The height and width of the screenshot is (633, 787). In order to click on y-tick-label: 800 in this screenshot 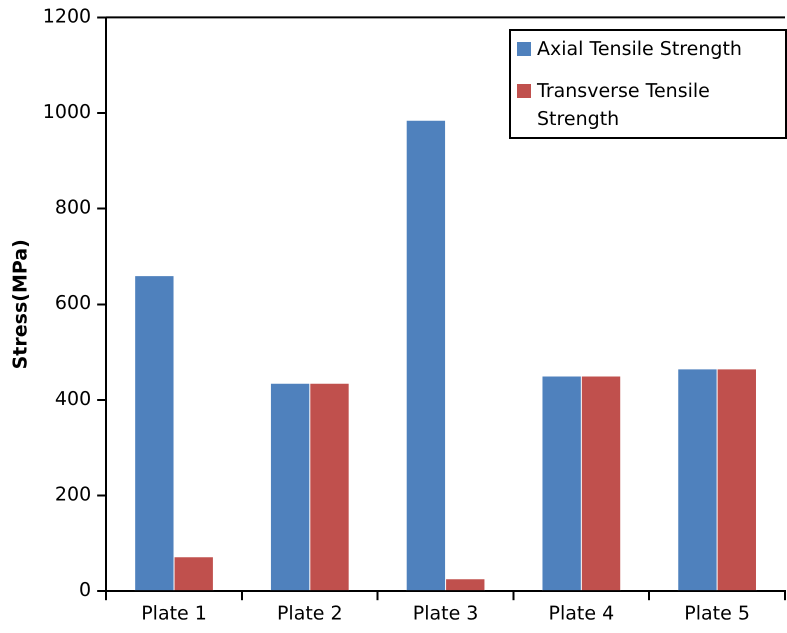, I will do `click(73, 207)`.